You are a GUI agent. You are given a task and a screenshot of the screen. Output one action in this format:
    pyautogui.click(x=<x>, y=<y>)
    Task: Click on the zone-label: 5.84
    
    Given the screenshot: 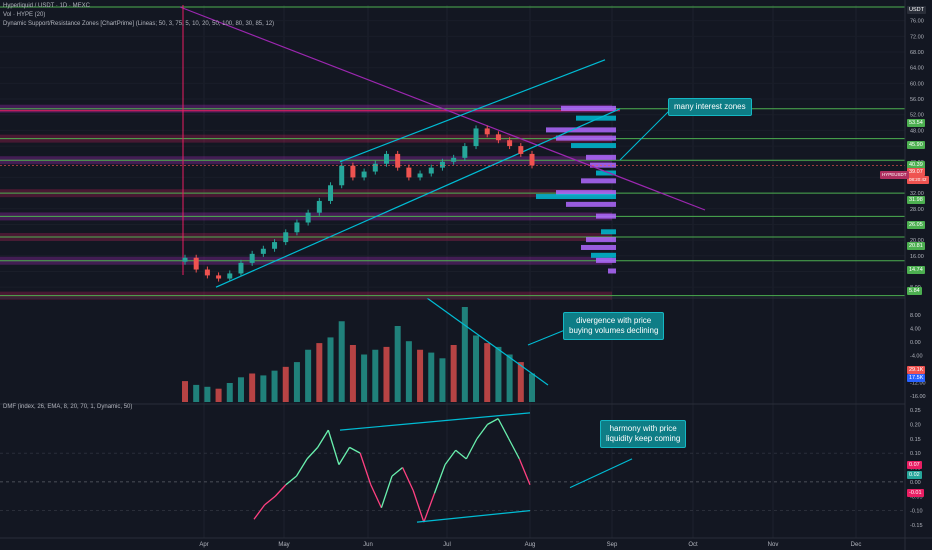 What is the action you would take?
    pyautogui.click(x=914, y=291)
    